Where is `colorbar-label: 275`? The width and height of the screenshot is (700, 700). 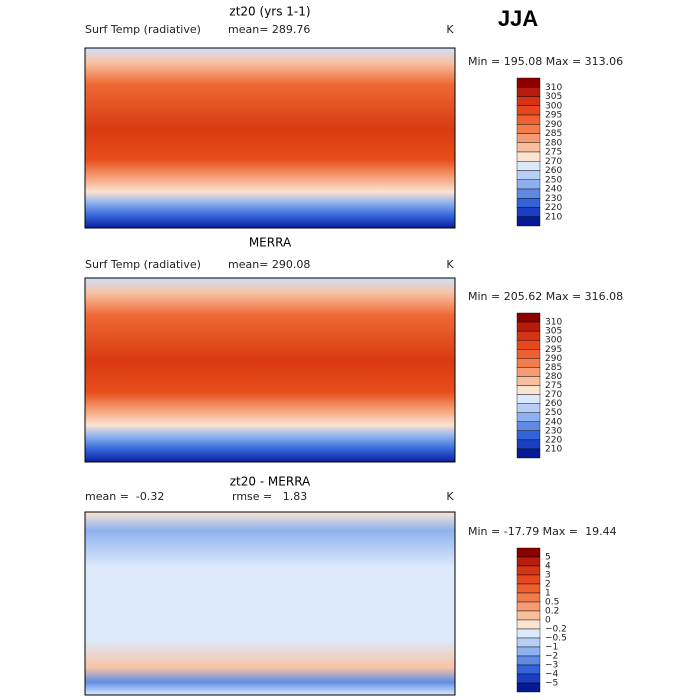 colorbar-label: 275 is located at coordinates (553, 153).